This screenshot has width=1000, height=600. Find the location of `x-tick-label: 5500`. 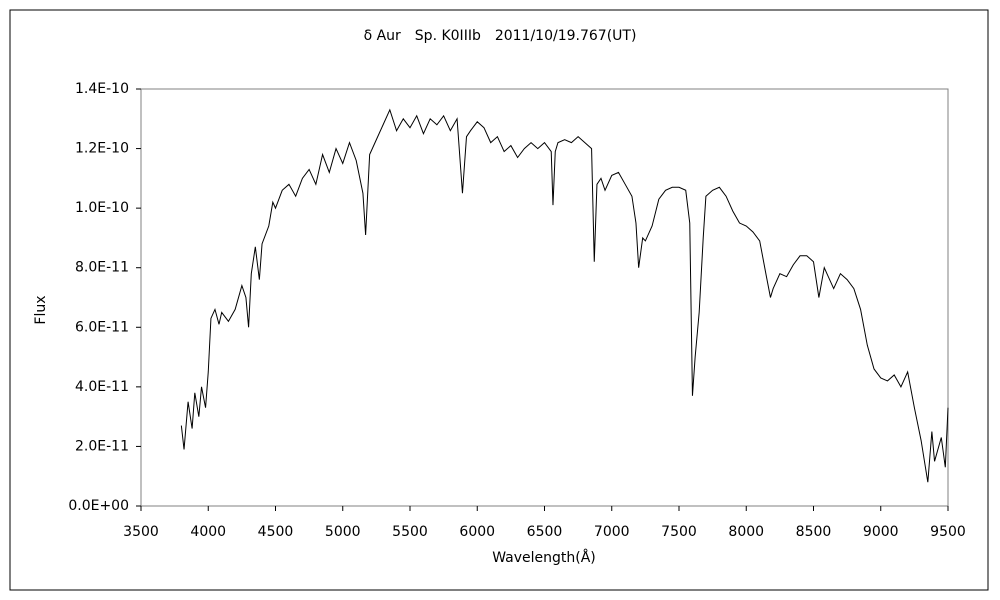

x-tick-label: 5500 is located at coordinates (410, 532).